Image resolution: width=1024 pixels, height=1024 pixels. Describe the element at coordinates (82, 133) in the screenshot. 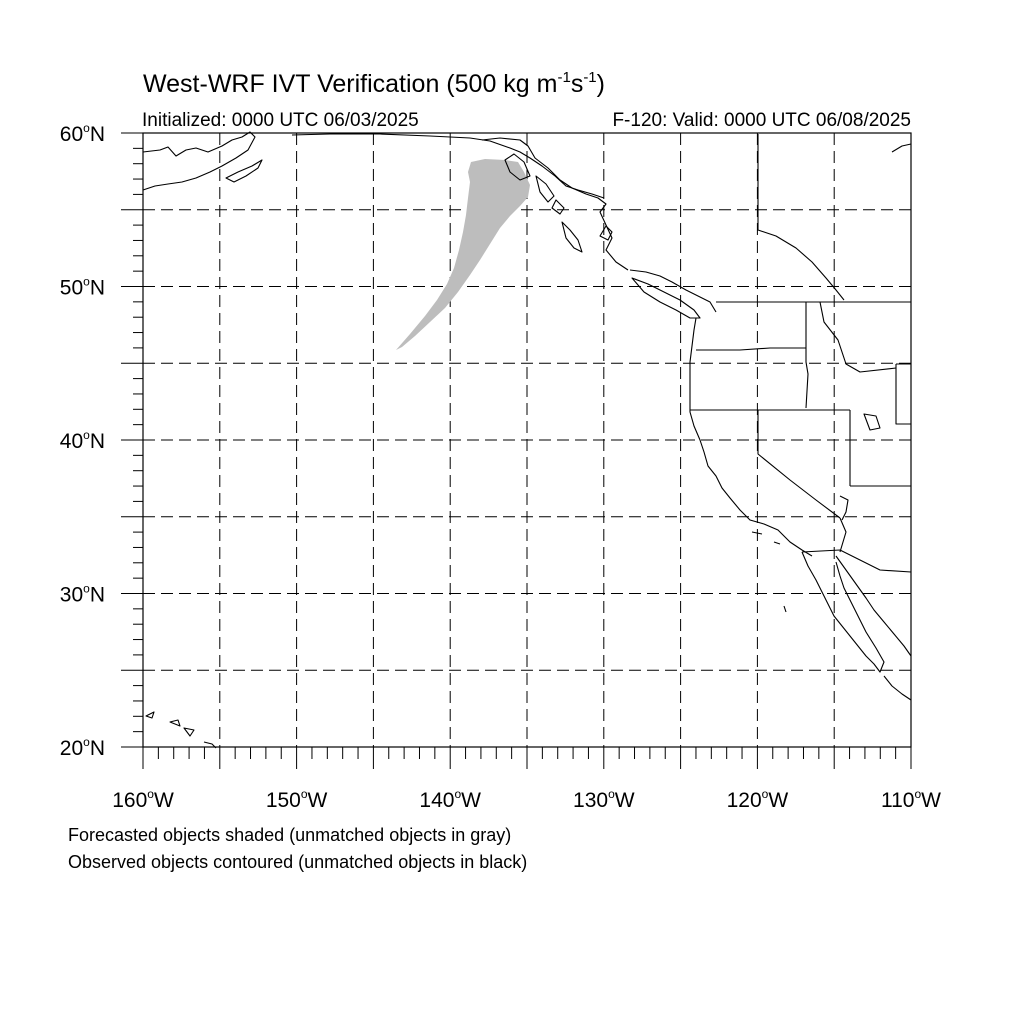

I see `lat-label: 60oN` at that location.